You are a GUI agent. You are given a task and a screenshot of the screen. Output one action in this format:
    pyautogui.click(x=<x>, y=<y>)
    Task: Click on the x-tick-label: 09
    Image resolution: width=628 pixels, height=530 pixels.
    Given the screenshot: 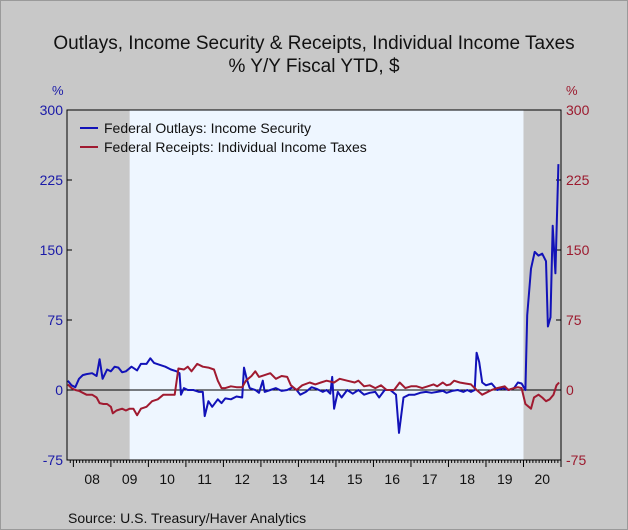 What is the action you would take?
    pyautogui.click(x=130, y=479)
    